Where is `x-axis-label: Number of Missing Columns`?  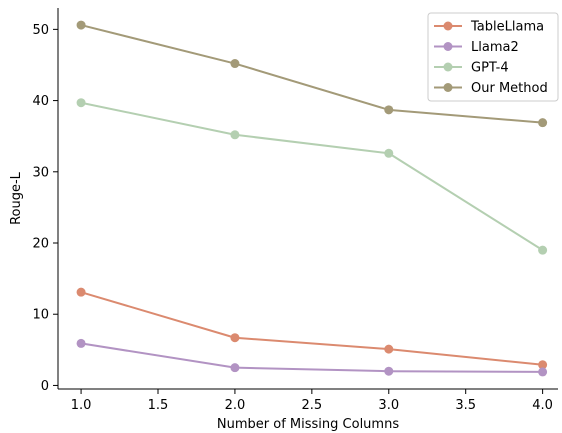 x-axis-label: Number of Missing Columns is located at coordinates (308, 424).